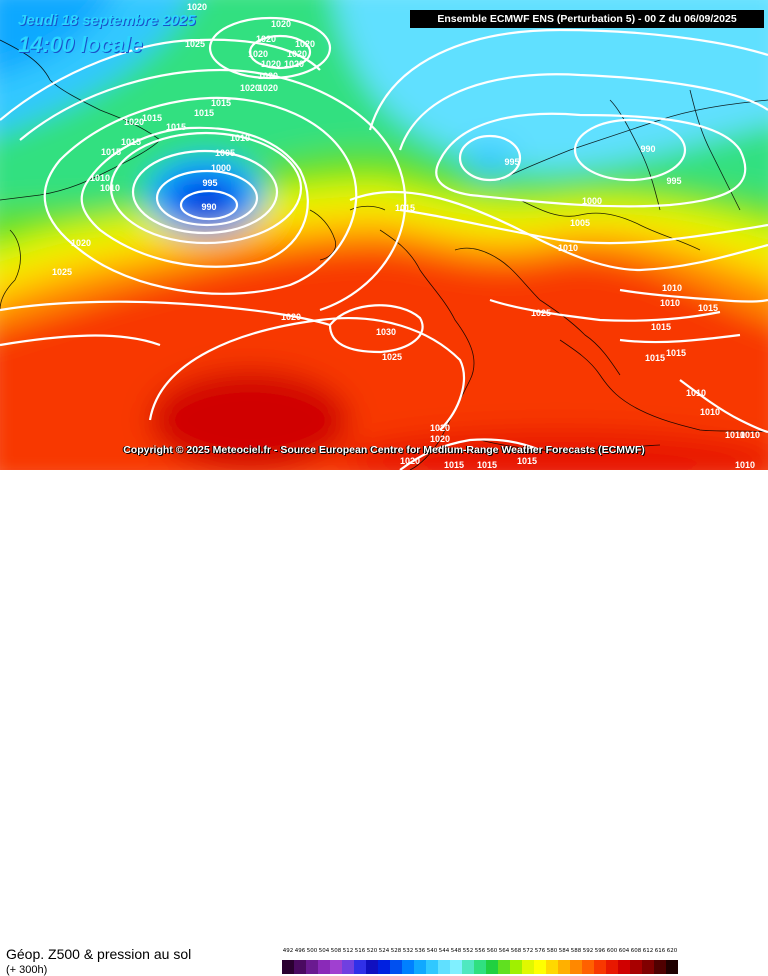 This screenshot has width=768, height=976. Describe the element at coordinates (552, 951) in the screenshot. I see `scale-label: 580` at that location.